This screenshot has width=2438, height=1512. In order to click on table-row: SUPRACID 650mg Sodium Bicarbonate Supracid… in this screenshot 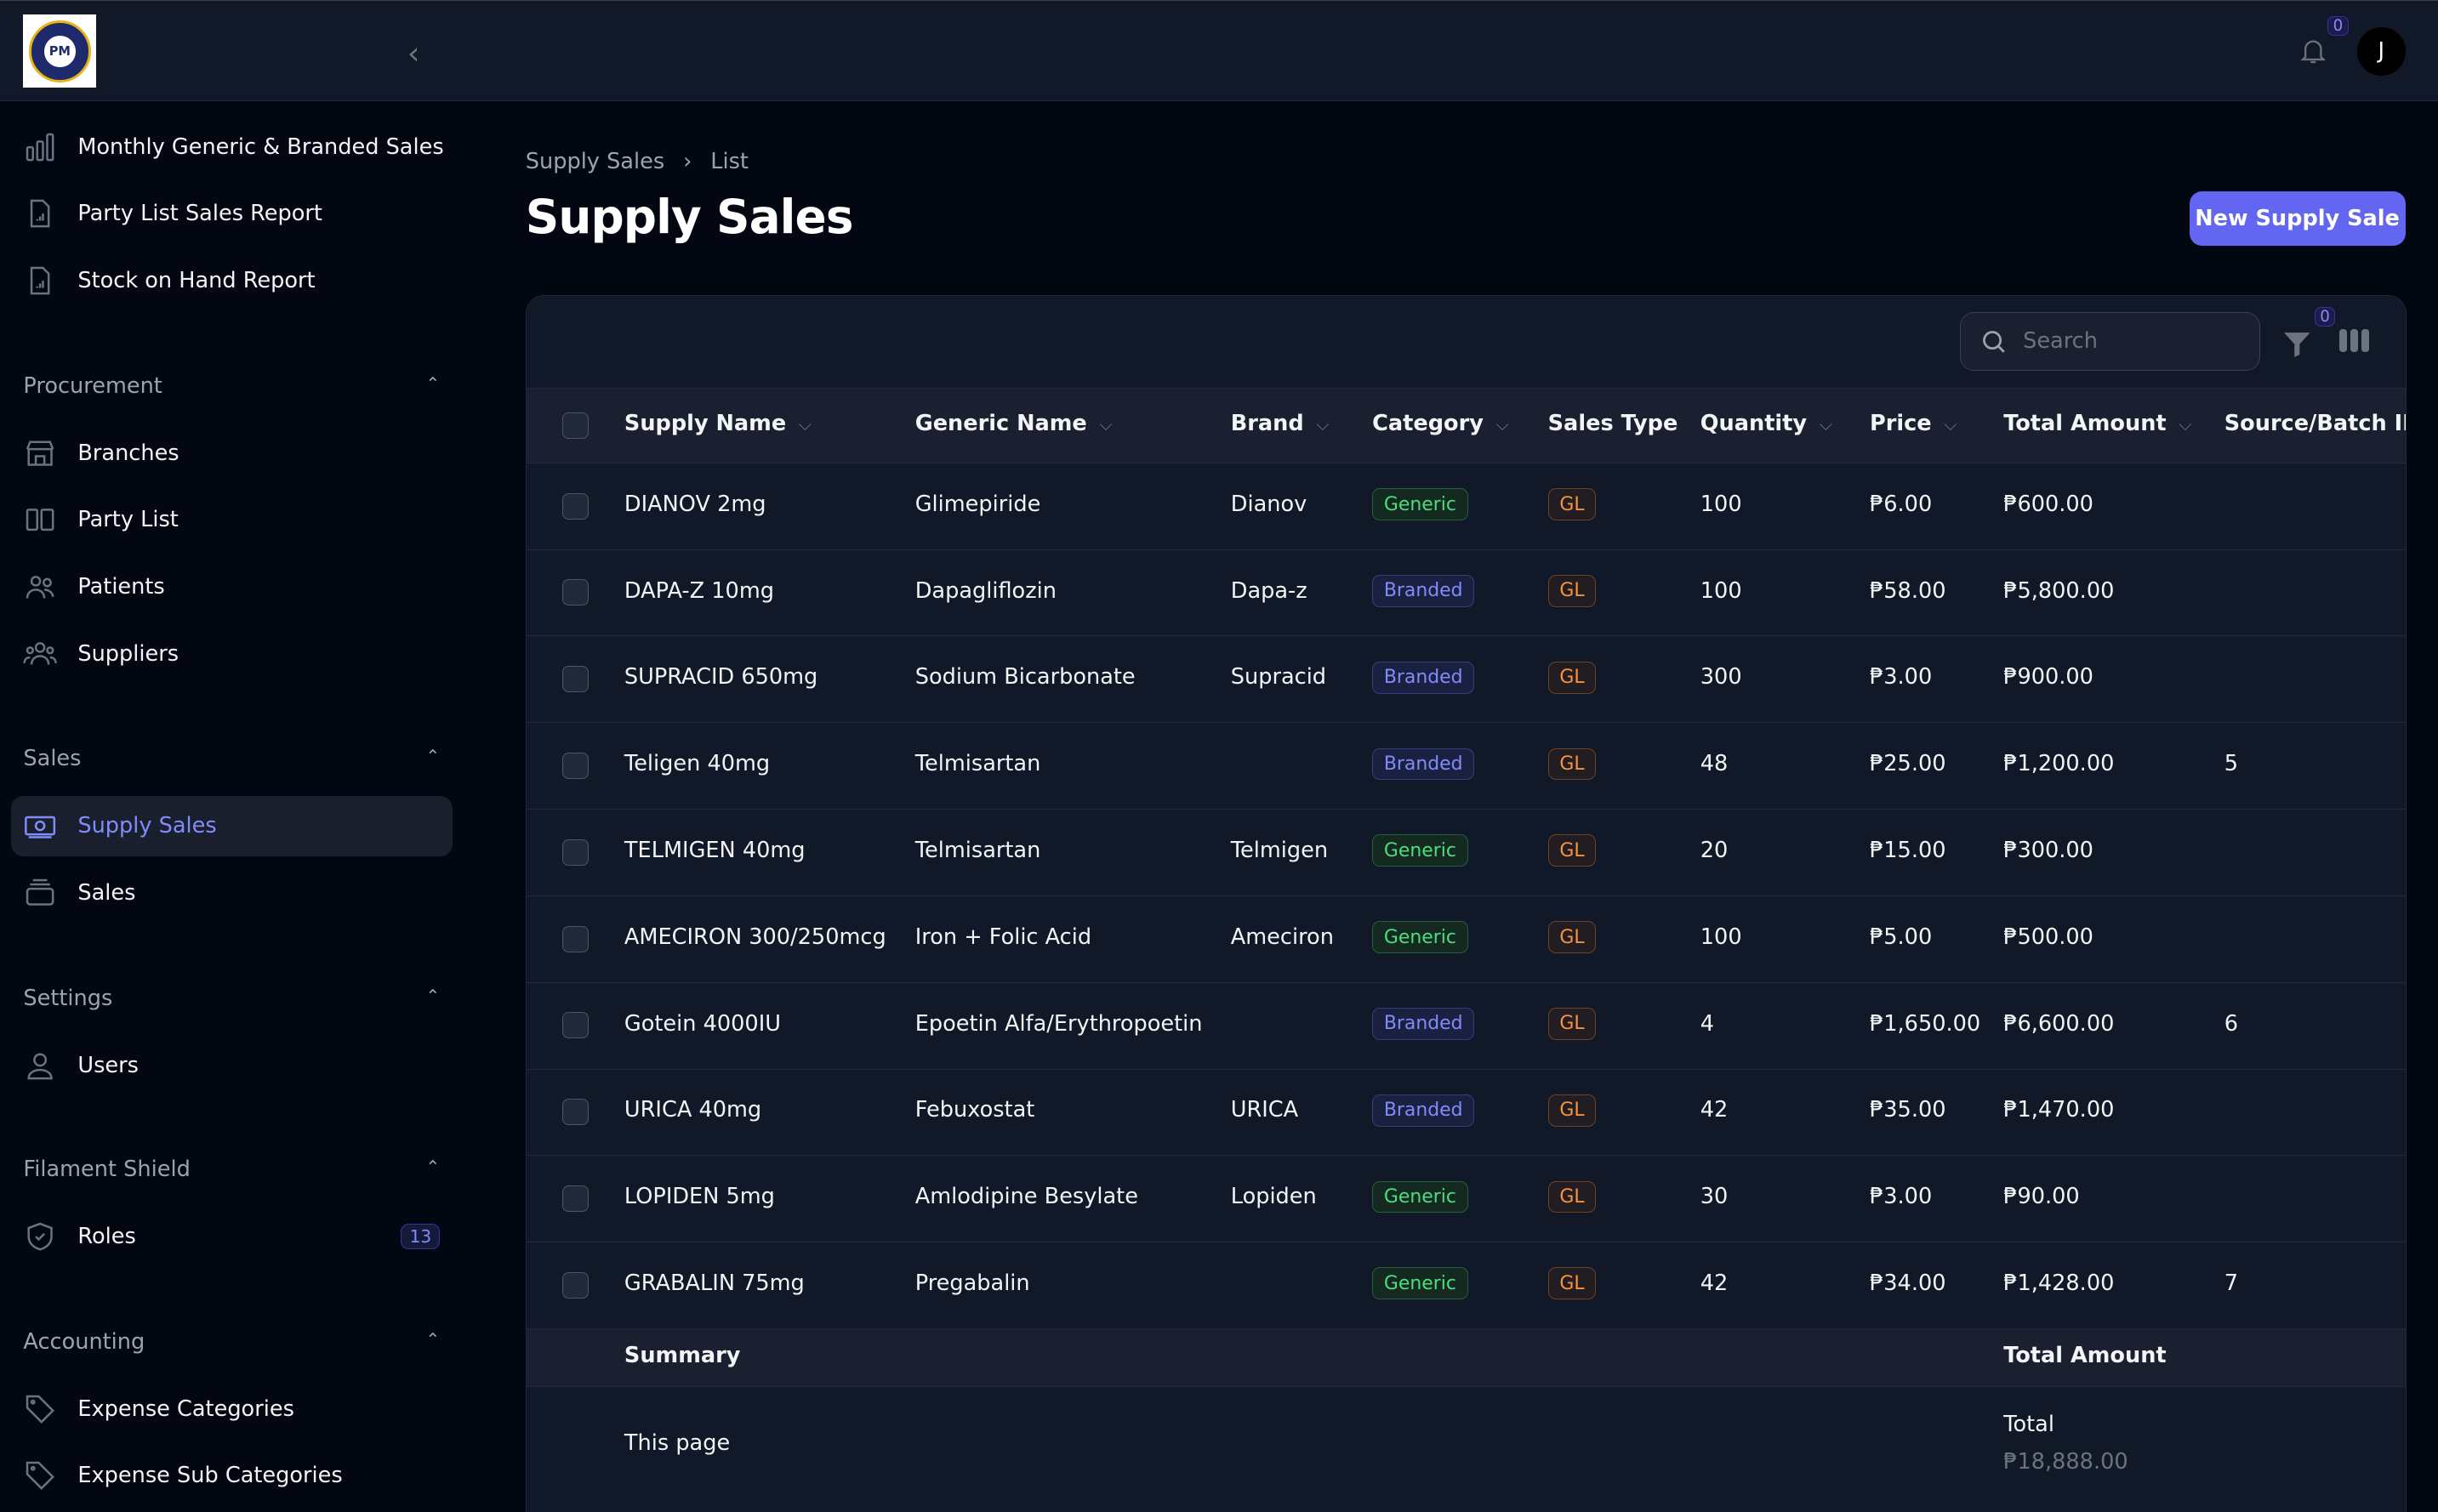, I will do `click(1466, 678)`.